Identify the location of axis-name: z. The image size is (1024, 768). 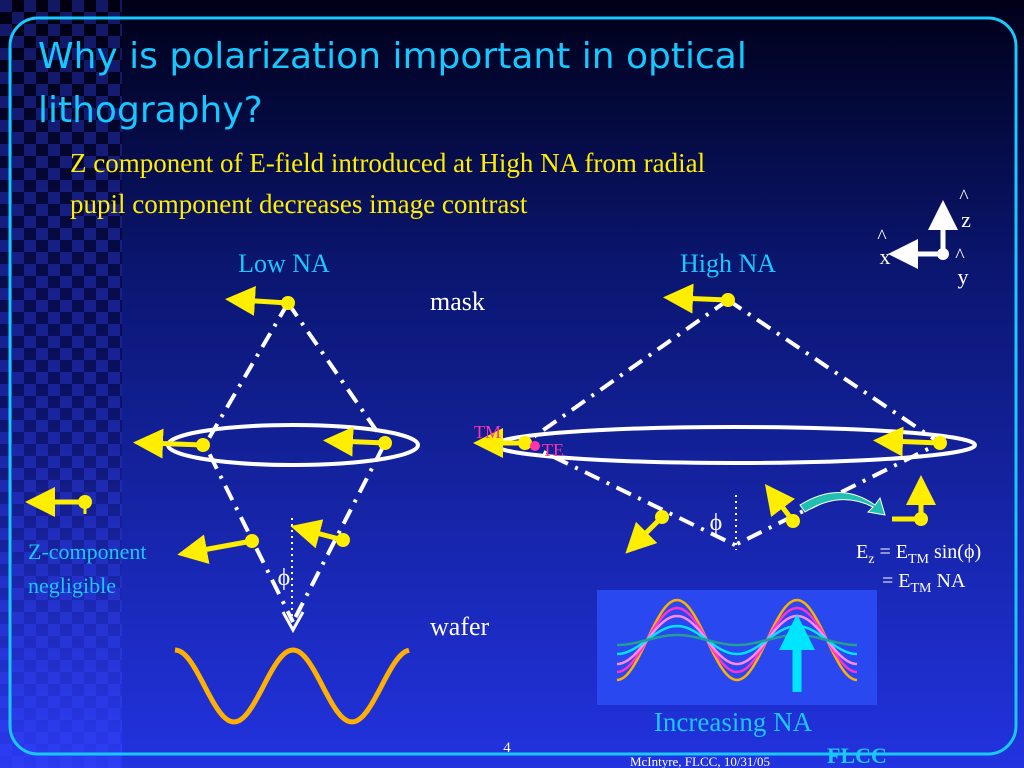
(966, 219).